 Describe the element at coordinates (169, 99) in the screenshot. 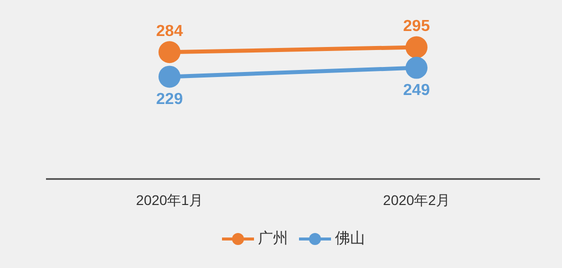

I see `data-label: 229` at that location.